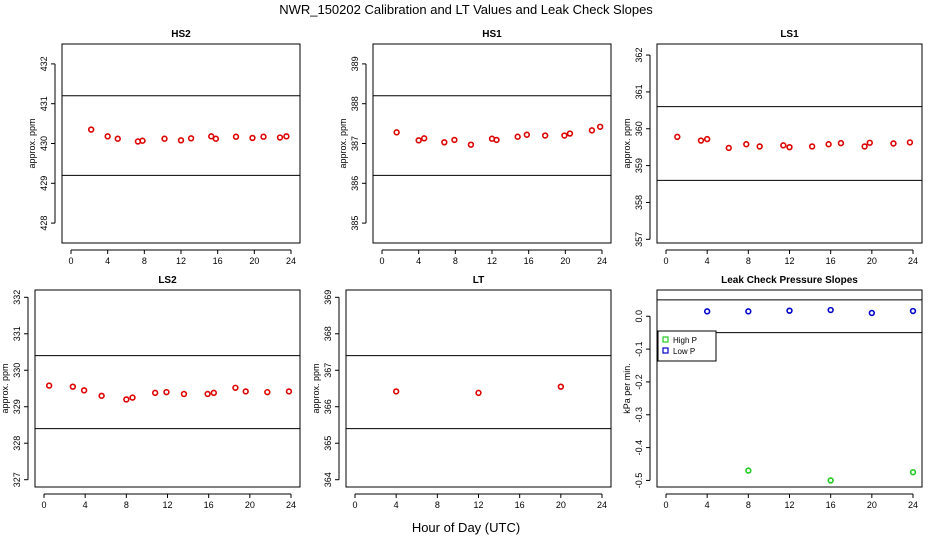  What do you see at coordinates (639, 91) in the screenshot?
I see `y-tick-label: 361` at bounding box center [639, 91].